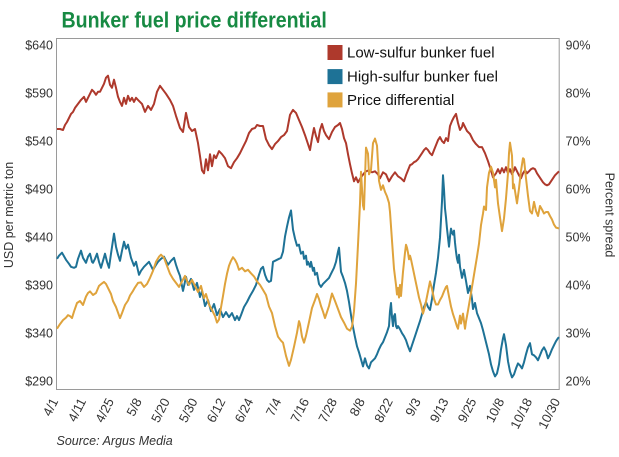 This screenshot has width=619, height=457. What do you see at coordinates (39, 285) in the screenshot?
I see `svg-text: $390` at bounding box center [39, 285].